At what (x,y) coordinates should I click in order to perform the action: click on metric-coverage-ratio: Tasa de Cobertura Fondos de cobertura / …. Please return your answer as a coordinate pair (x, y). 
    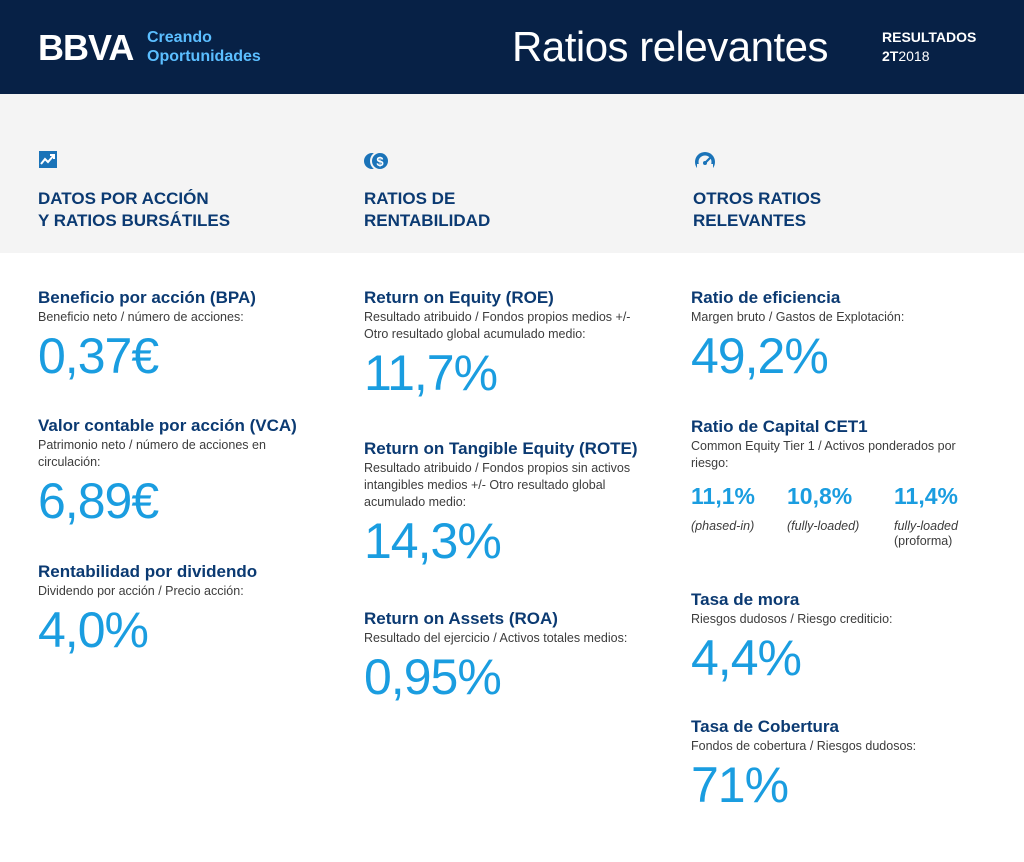
    Looking at the image, I should click on (841, 764).